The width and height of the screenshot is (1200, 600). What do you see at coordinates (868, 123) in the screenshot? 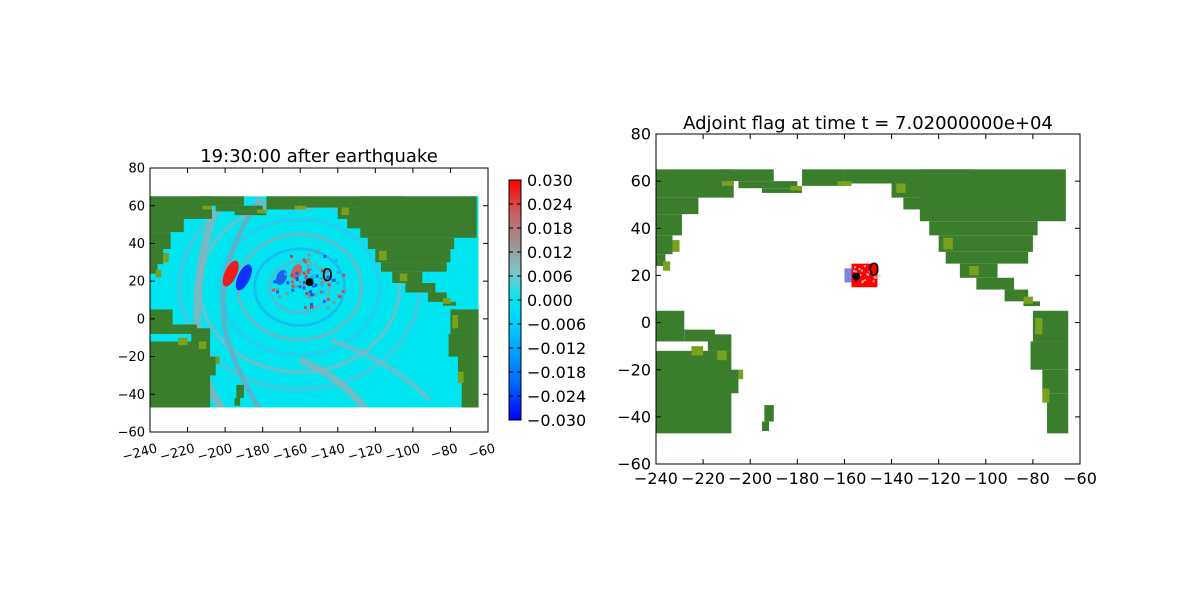
I see `adjoint-plot-title: Adjoint flag at time t = 7.02000000e+04` at bounding box center [868, 123].